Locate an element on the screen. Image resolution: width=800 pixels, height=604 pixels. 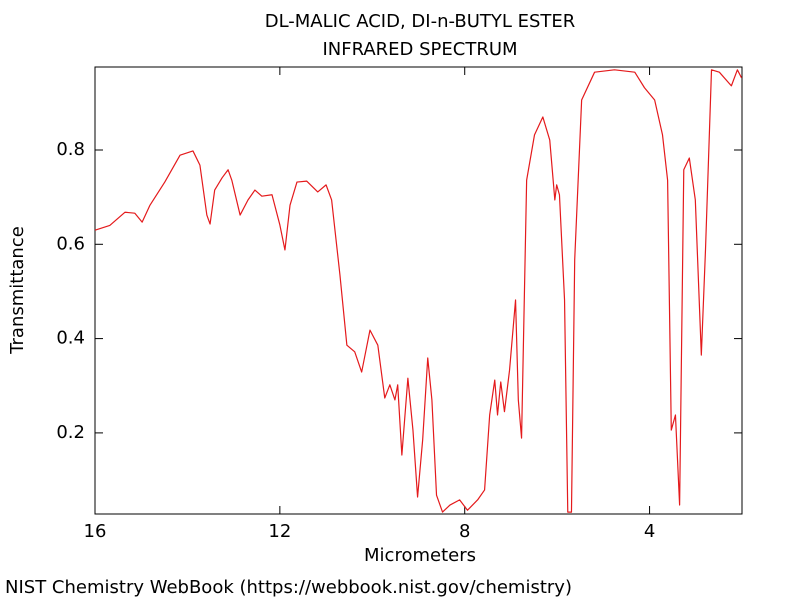
x-tick-label: 12 is located at coordinates (279, 531).